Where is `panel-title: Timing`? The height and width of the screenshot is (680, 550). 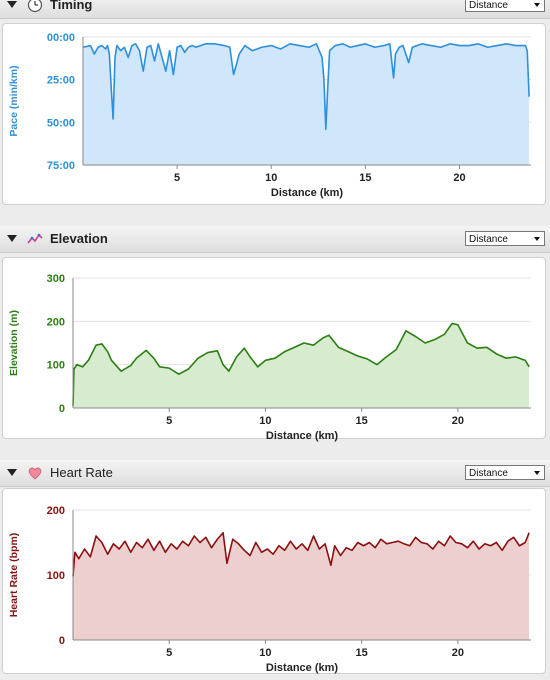
panel-title: Timing is located at coordinates (71, 6).